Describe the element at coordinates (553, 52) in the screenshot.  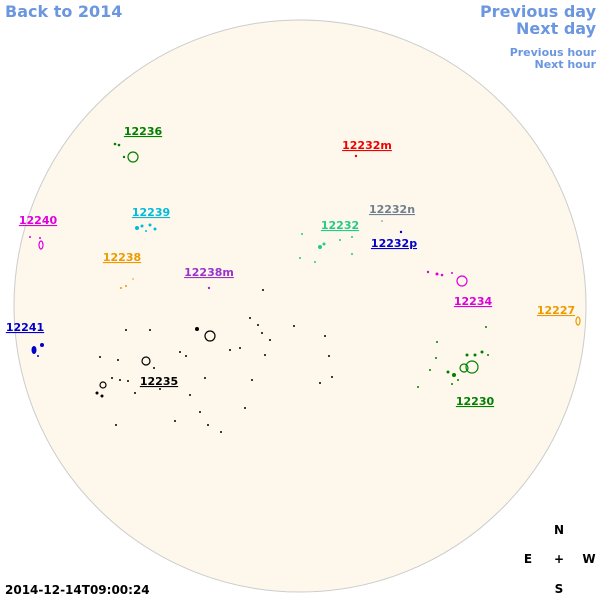
I see `previous-hour-link: Previous hour` at that location.